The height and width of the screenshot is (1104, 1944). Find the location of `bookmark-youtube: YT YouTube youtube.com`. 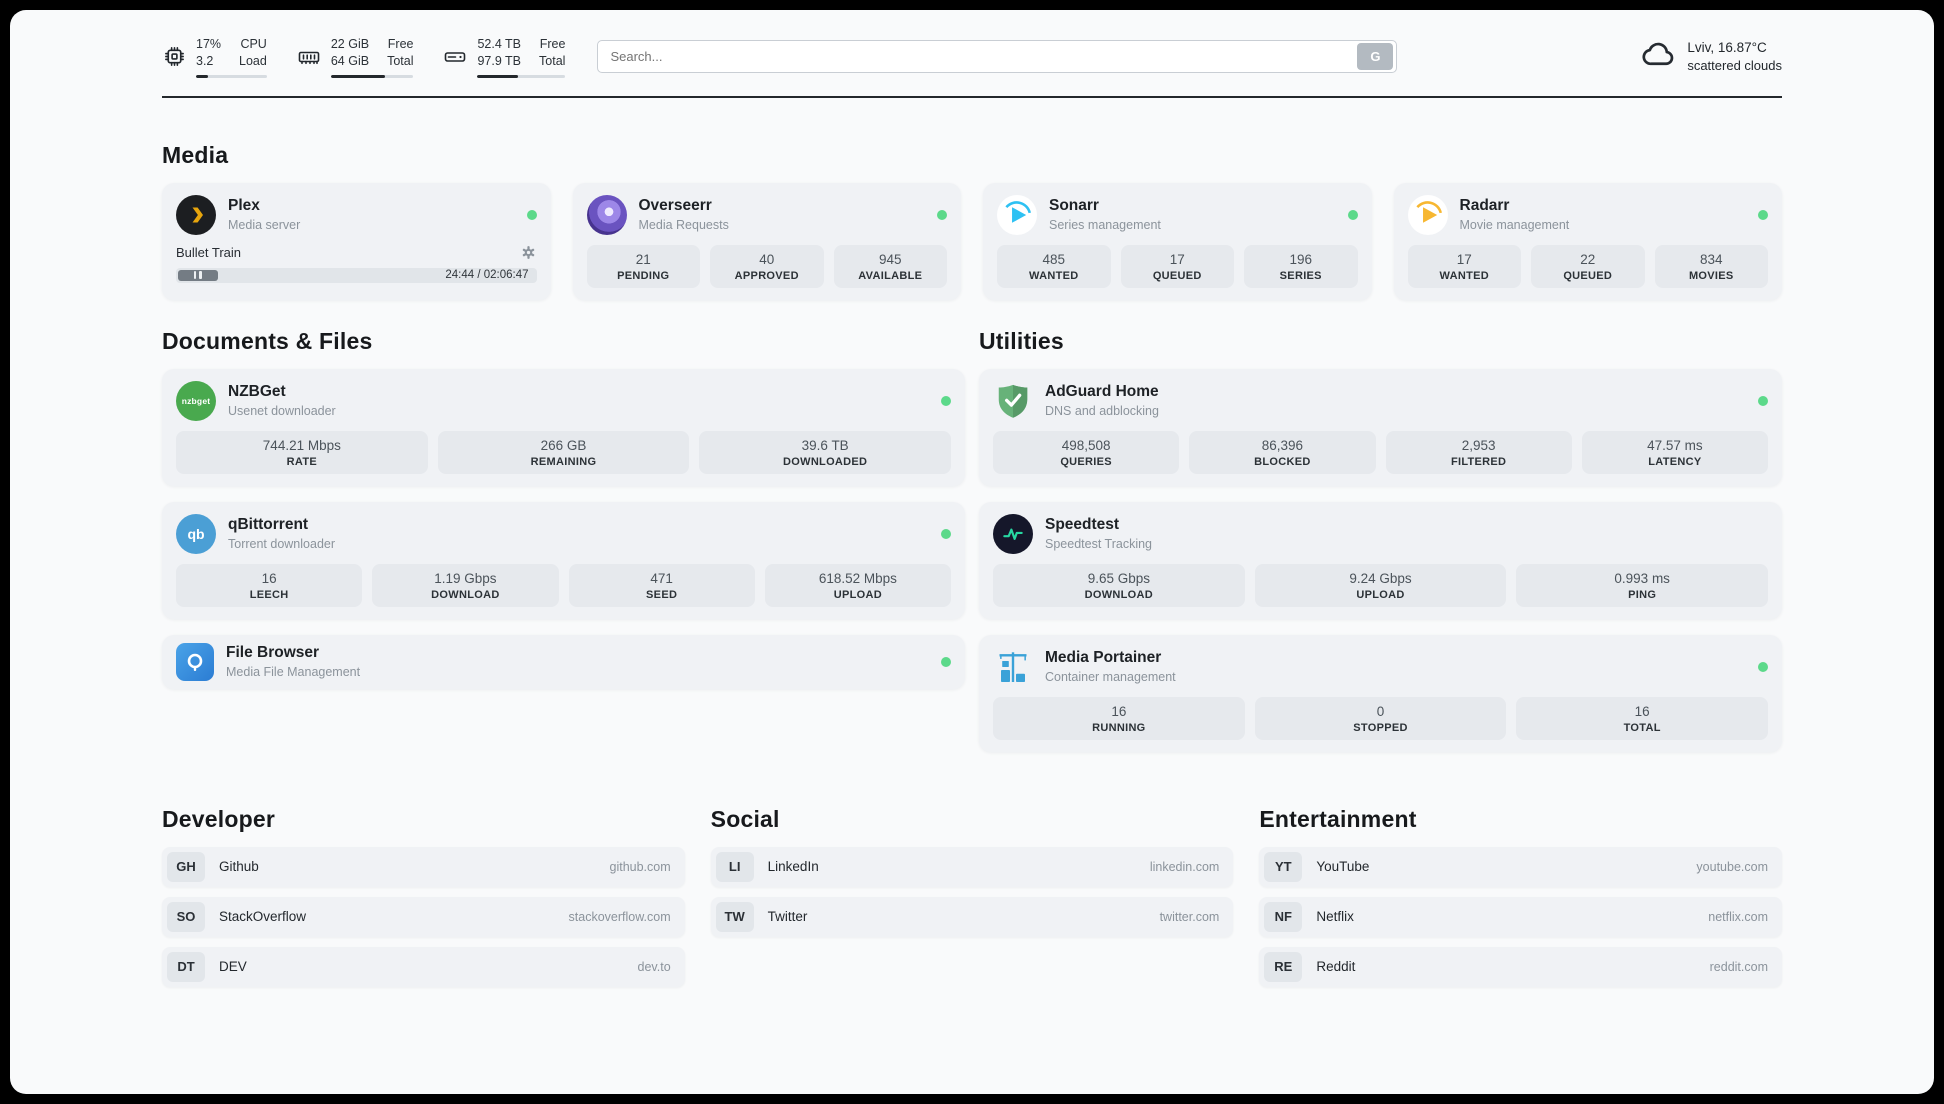

bookmark-youtube: YT YouTube youtube.com is located at coordinates (1520, 866).